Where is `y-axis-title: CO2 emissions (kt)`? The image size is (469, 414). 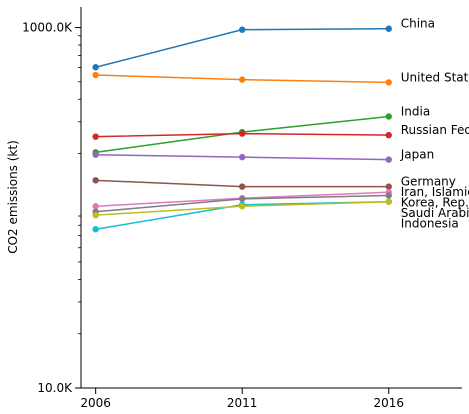 y-axis-title: CO2 emissions (kt) is located at coordinates (13, 197).